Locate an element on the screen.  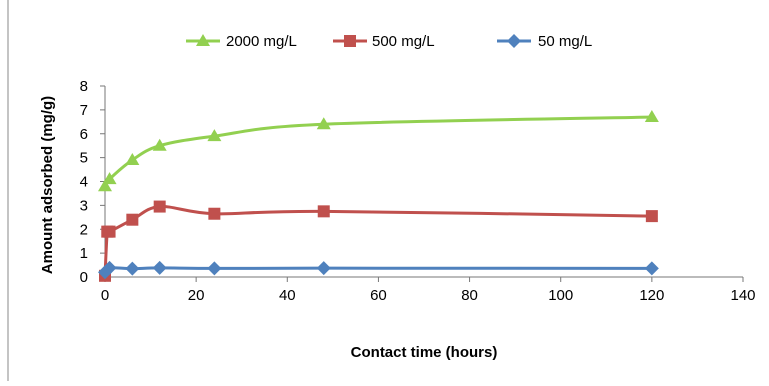
x-tick-label: 140 is located at coordinates (742, 295).